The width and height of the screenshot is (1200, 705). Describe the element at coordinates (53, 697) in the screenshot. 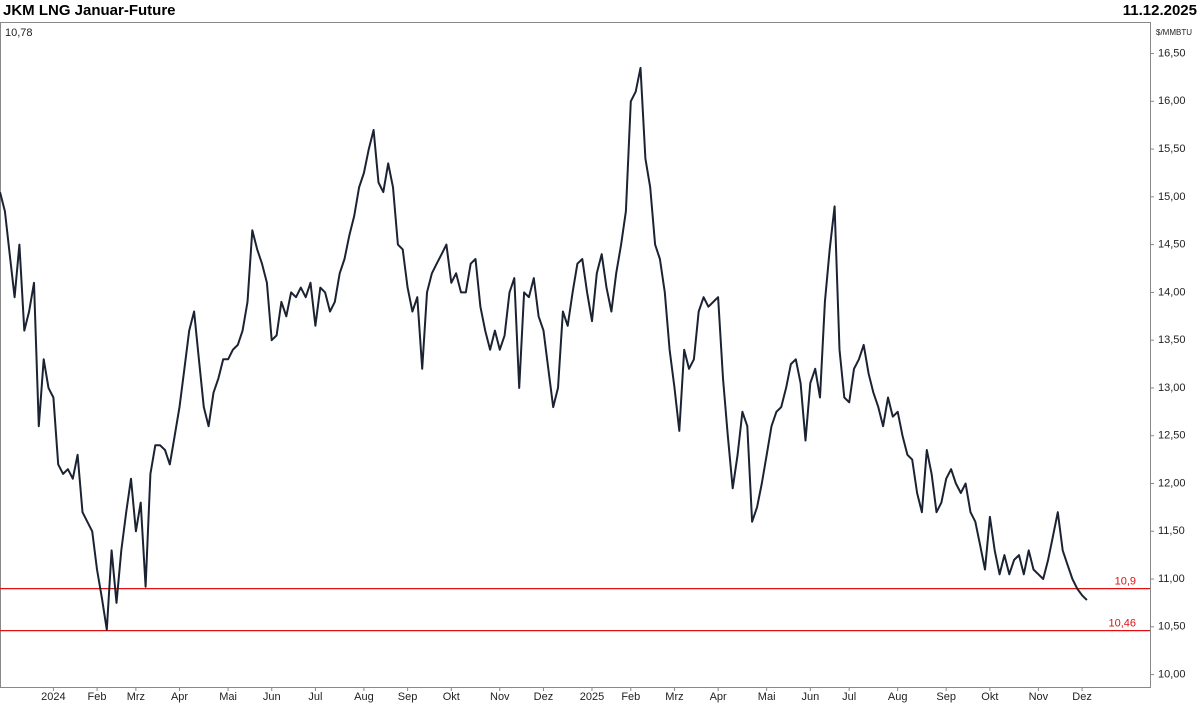

I see `x-tick-label: 2024` at that location.